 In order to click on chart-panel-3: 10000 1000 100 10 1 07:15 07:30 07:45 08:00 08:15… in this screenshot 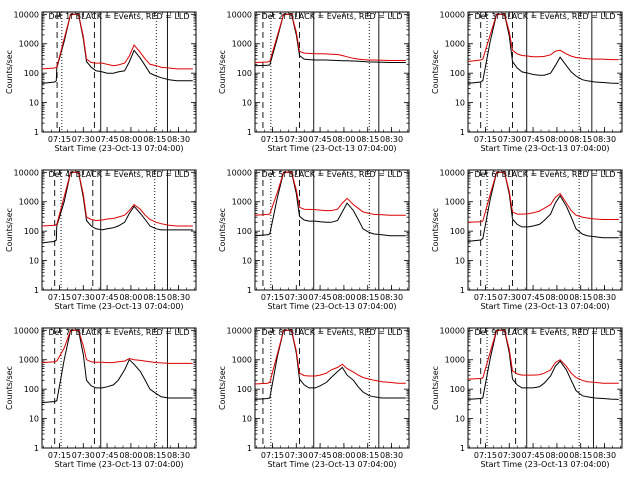, I will do `click(527, 81)`.